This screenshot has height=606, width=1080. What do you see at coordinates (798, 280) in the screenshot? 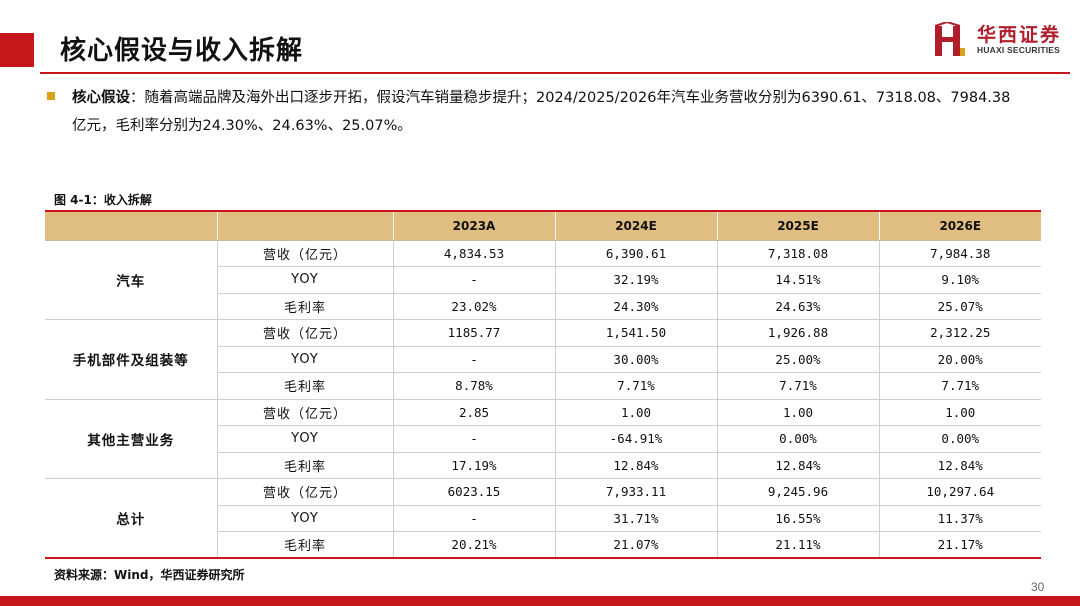
I see `table-cell: 14.51%` at bounding box center [798, 280].